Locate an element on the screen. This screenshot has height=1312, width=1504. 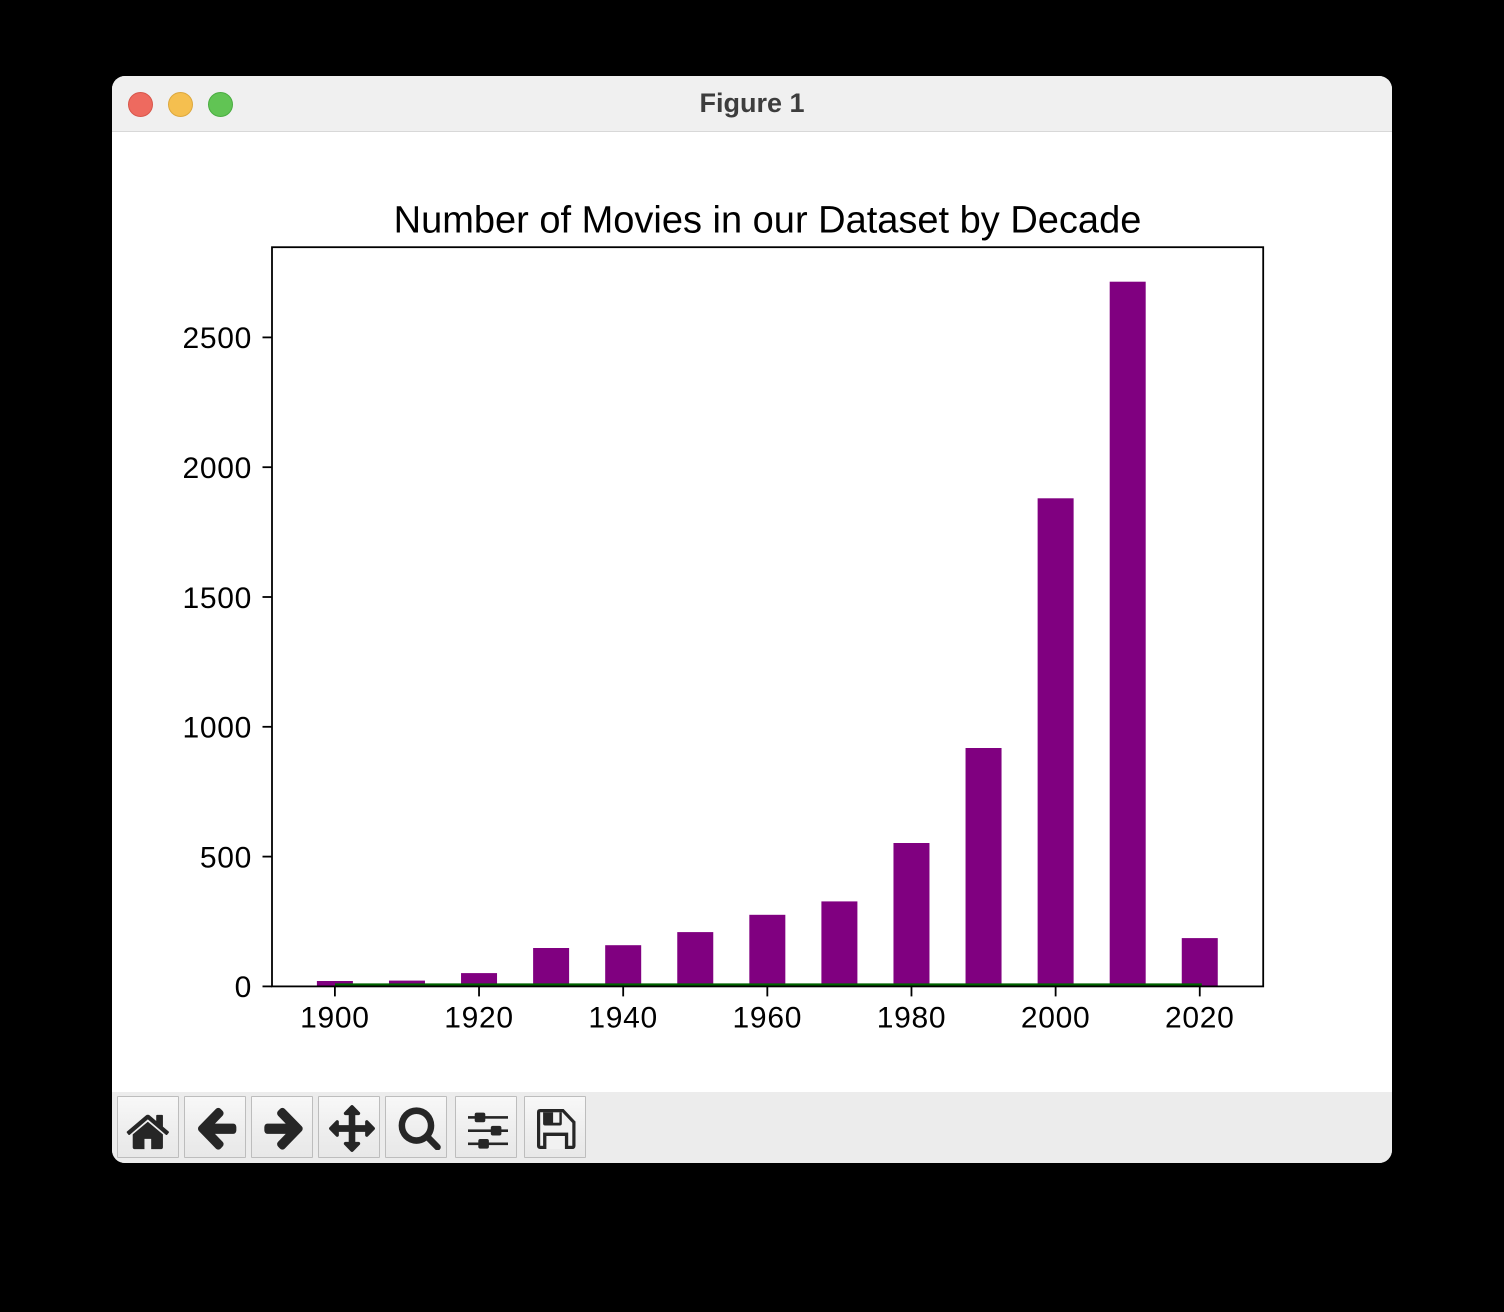
svg-text: 0 is located at coordinates (243, 987).